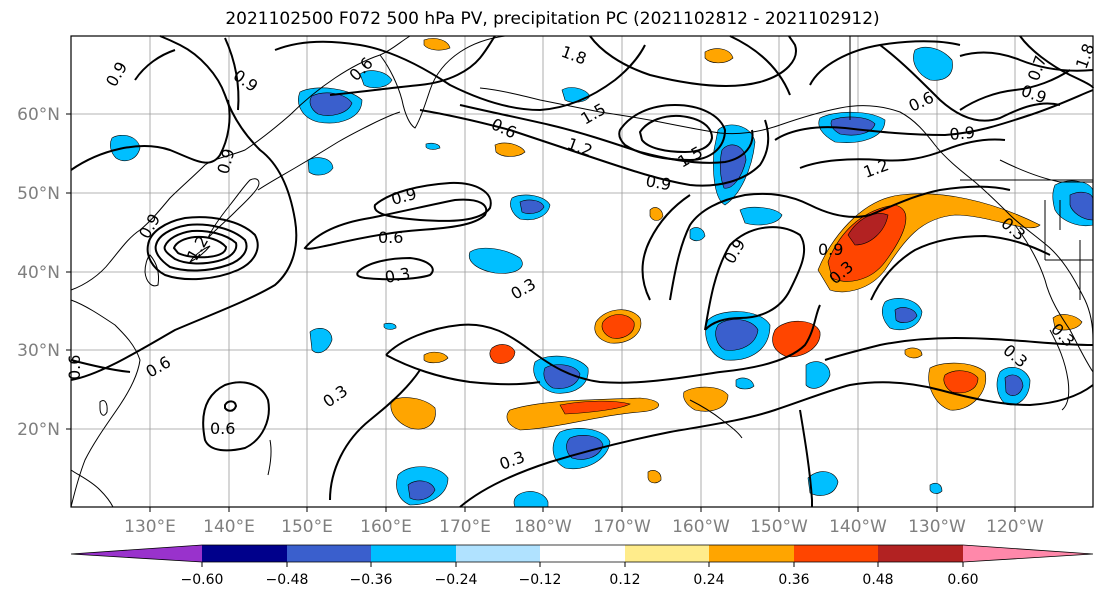 Image resolution: width=1105 pixels, height=601 pixels. What do you see at coordinates (151, 270) in the screenshot?
I see `korea-coastline` at bounding box center [151, 270].